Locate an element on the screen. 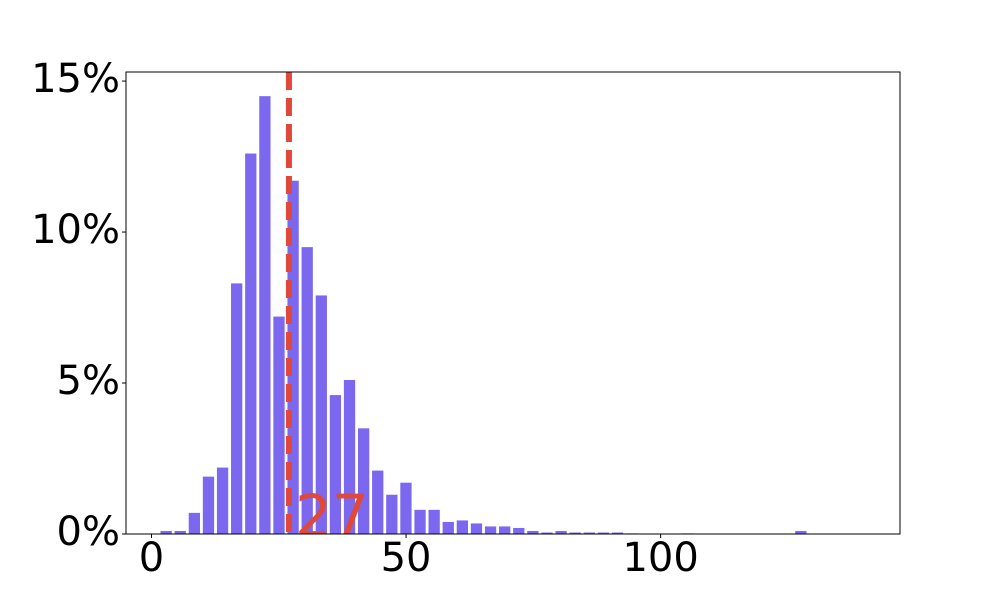  y-tick-label: 15% is located at coordinates (75, 79).